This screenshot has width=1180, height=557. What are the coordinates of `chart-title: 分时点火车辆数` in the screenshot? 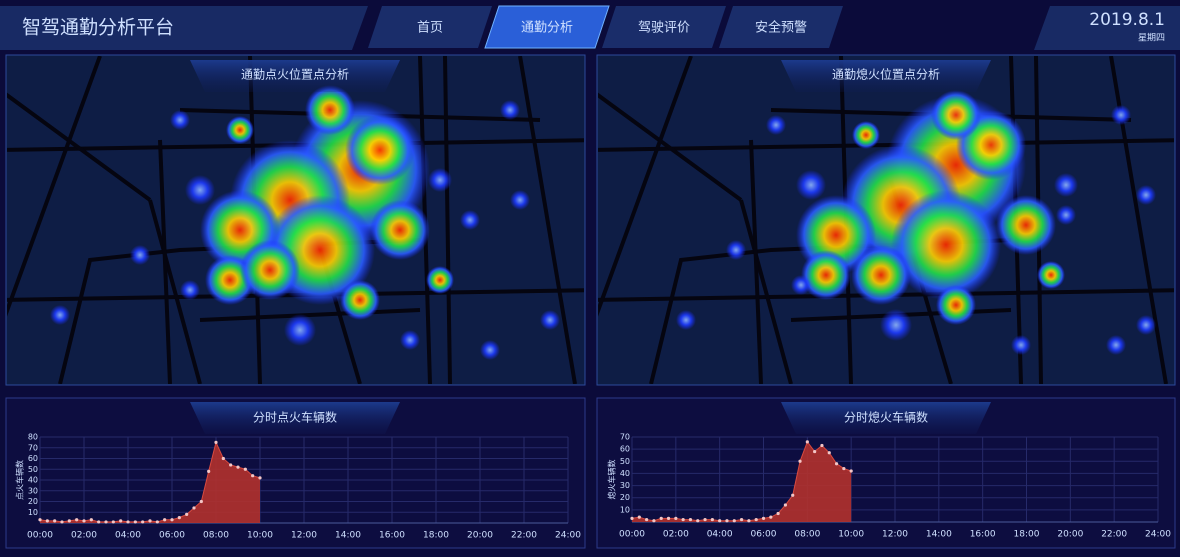 It's located at (295, 417).